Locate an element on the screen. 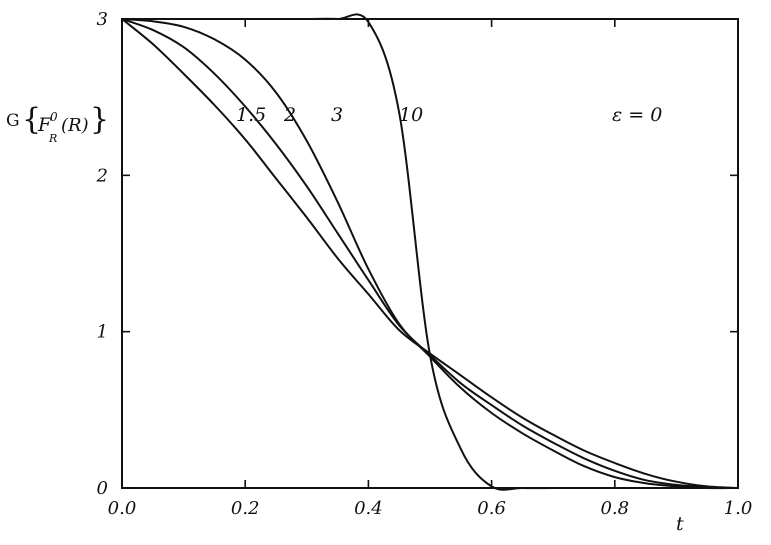 The image size is (771, 545). y-axis-label: G { F 0 R (R) } is located at coordinates (57, 123).